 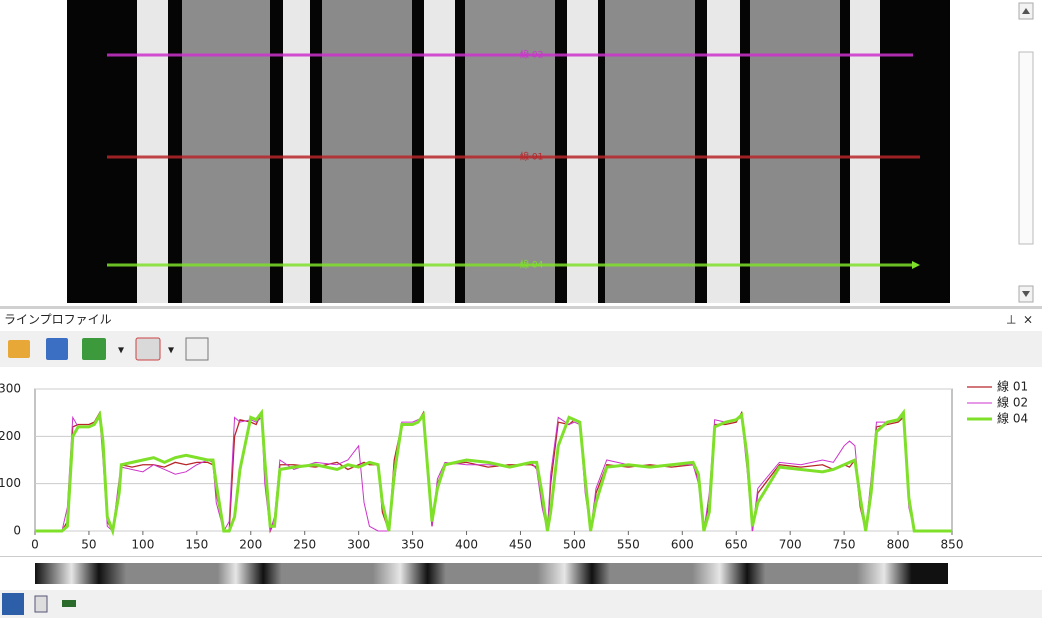 I want to click on legend-label: 線 01, so click(x=1012, y=386).